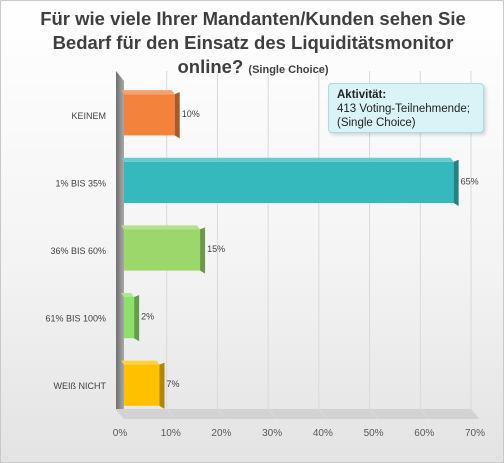 Image resolution: width=504 pixels, height=463 pixels. I want to click on value-label: 65%, so click(470, 181).